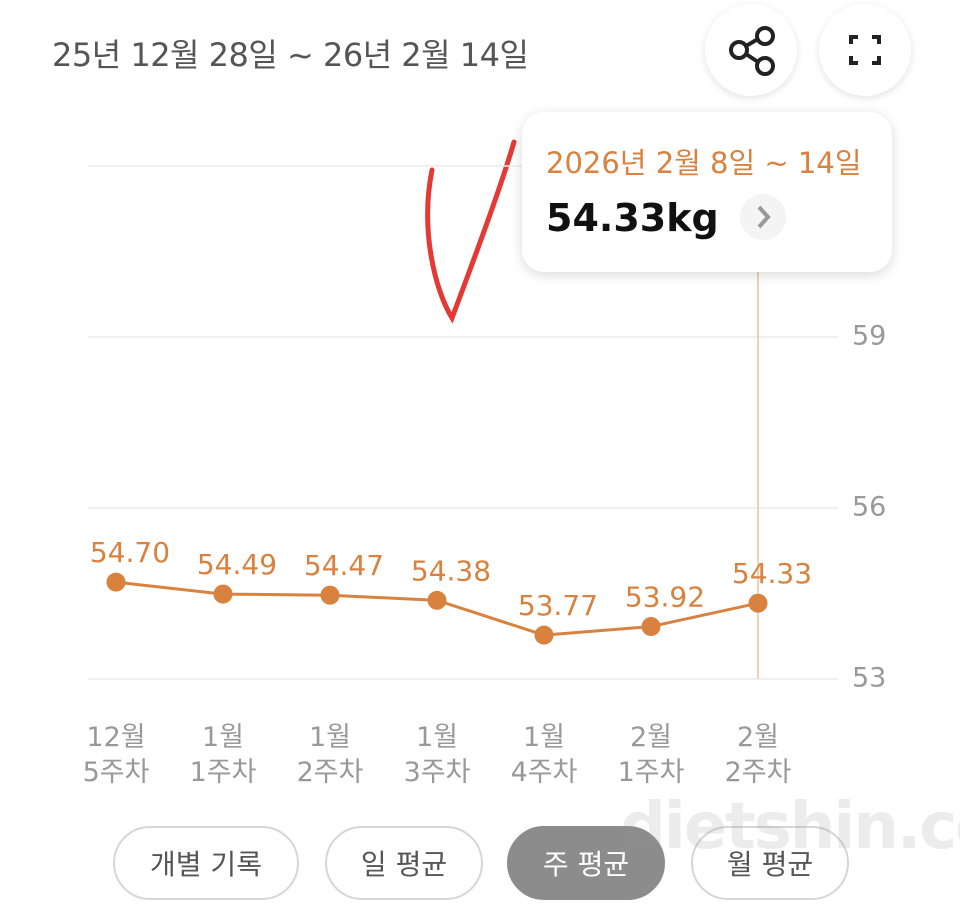 The image size is (960, 924). What do you see at coordinates (344, 565) in the screenshot?
I see `data-label: 54.47` at bounding box center [344, 565].